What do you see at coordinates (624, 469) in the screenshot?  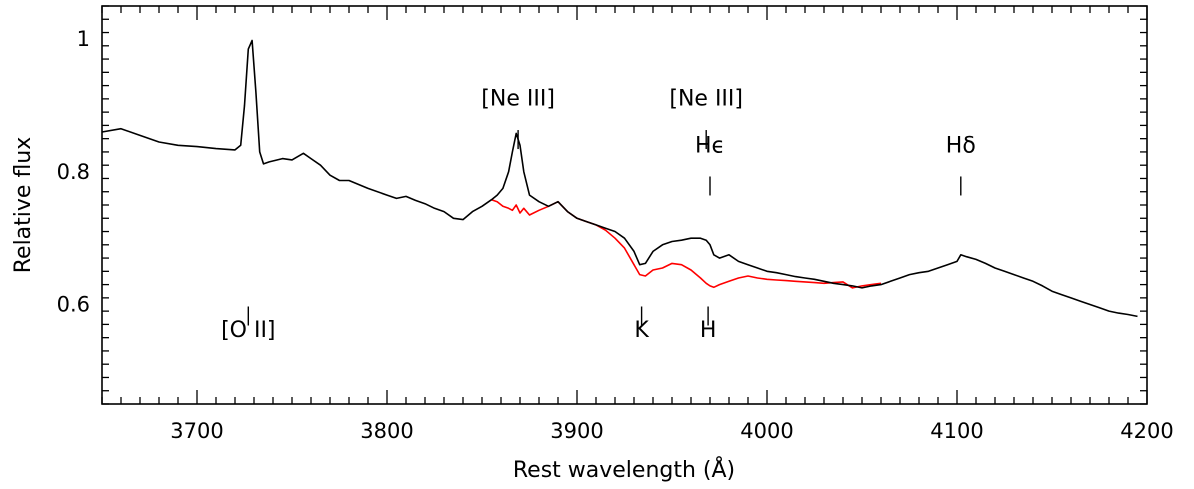 I see `x-axis-title: Rest wavelength (Å)` at bounding box center [624, 469].